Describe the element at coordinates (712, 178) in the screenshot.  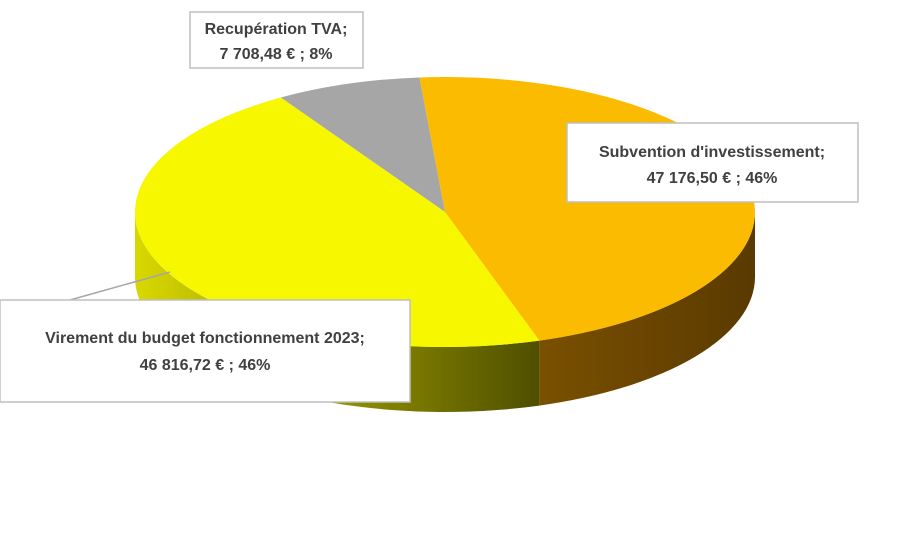
I see `value-label: 47 176,50 € ; 46%` at that location.